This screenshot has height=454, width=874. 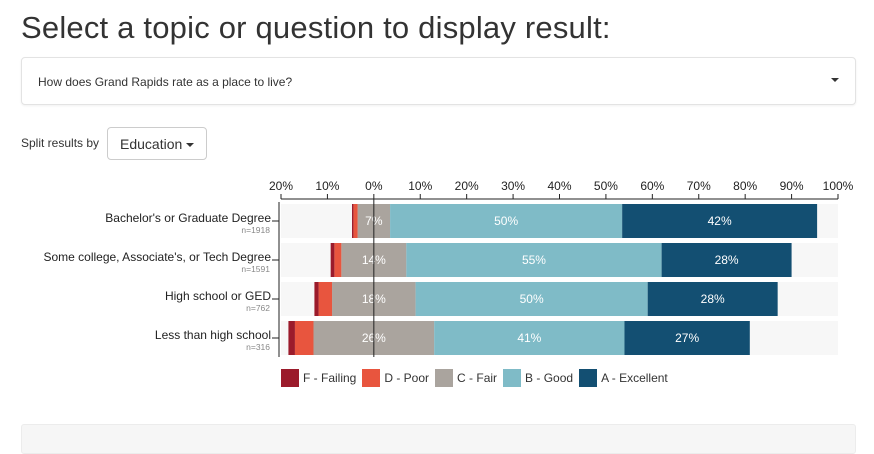 I want to click on category-label: Bachelor's or Graduate Degree, so click(x=188, y=218).